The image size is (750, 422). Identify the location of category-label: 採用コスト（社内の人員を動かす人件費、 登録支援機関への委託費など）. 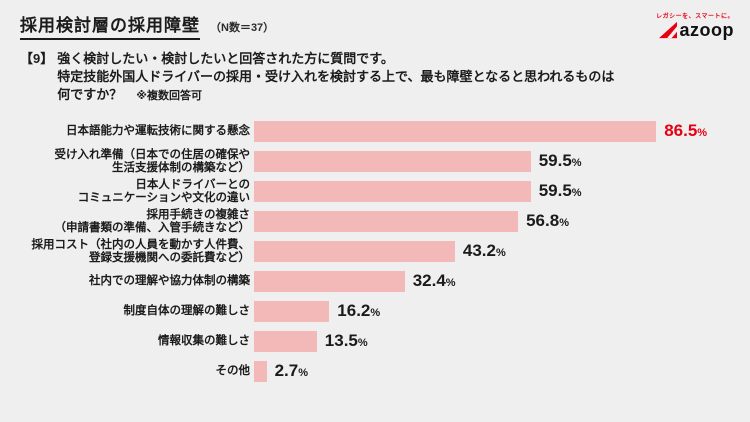
(141, 251).